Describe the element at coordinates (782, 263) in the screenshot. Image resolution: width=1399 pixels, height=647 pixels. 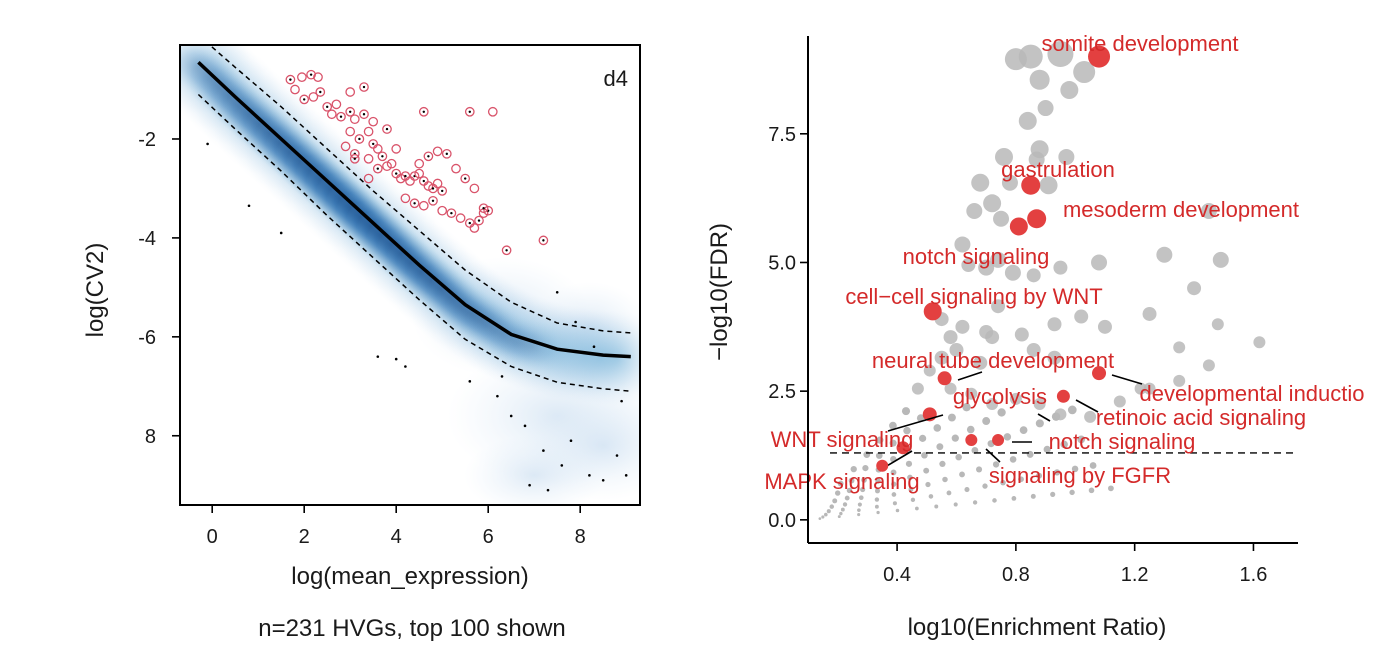
I see `y-tick-label: 5.0` at that location.